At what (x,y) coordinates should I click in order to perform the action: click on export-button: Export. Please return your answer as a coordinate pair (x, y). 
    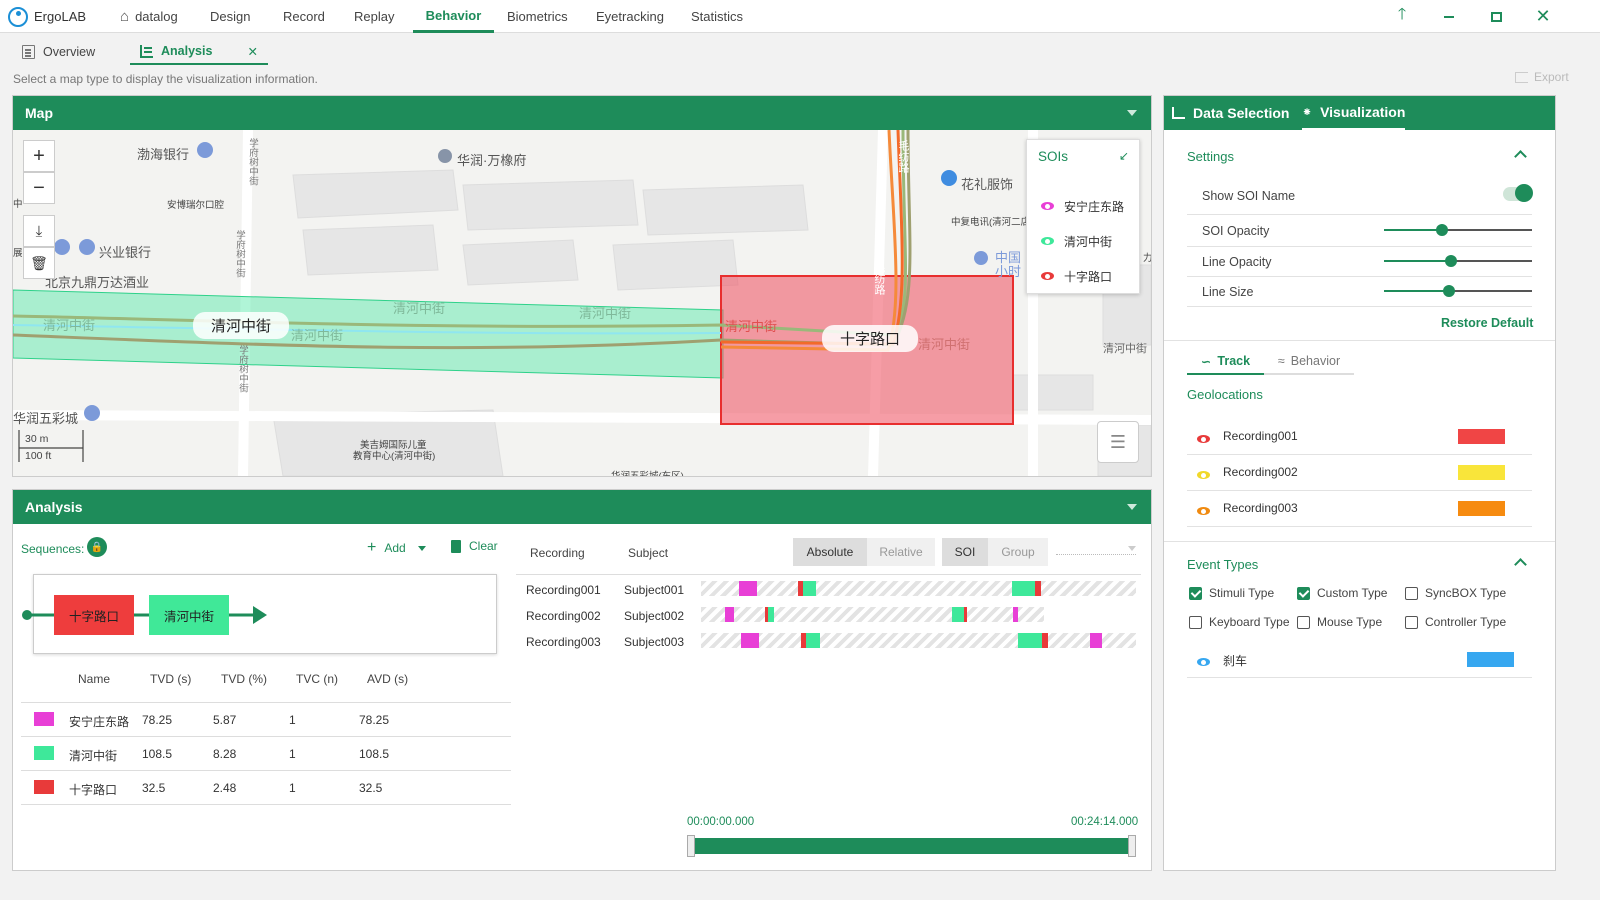
    Looking at the image, I should click on (1542, 77).